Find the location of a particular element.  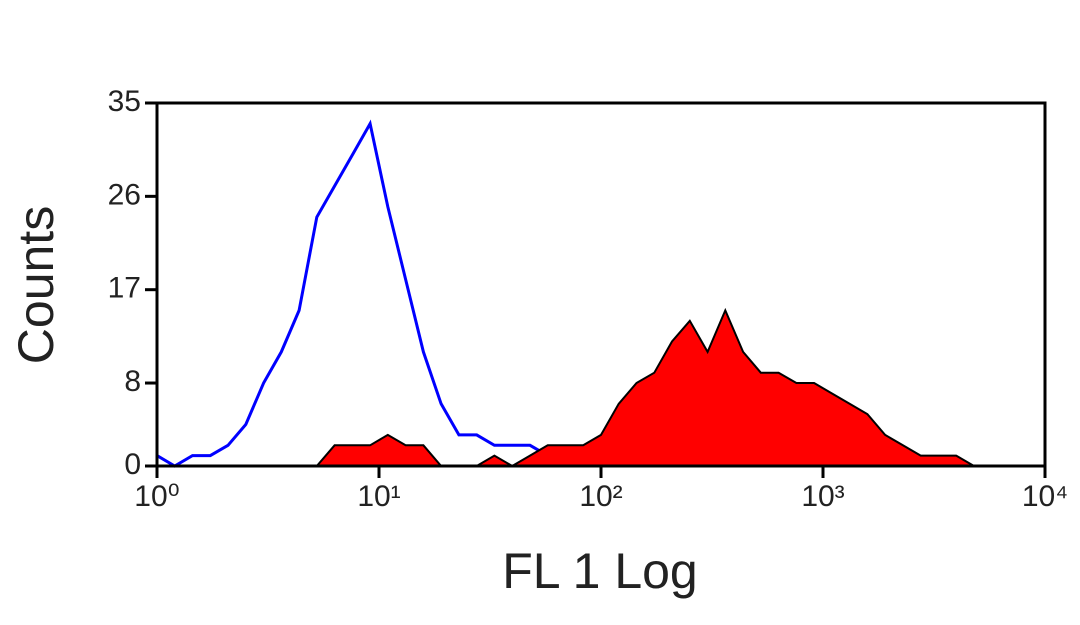

x-axis-title: FL 1 Log is located at coordinates (600, 571).